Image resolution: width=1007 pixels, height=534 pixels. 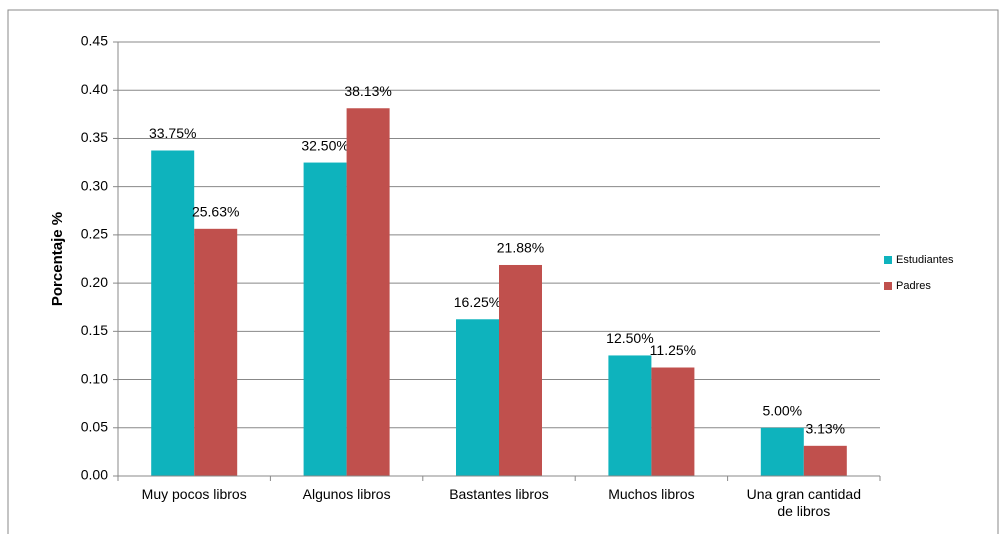 What do you see at coordinates (629, 338) in the screenshot?
I see `data-label: 12.50%` at bounding box center [629, 338].